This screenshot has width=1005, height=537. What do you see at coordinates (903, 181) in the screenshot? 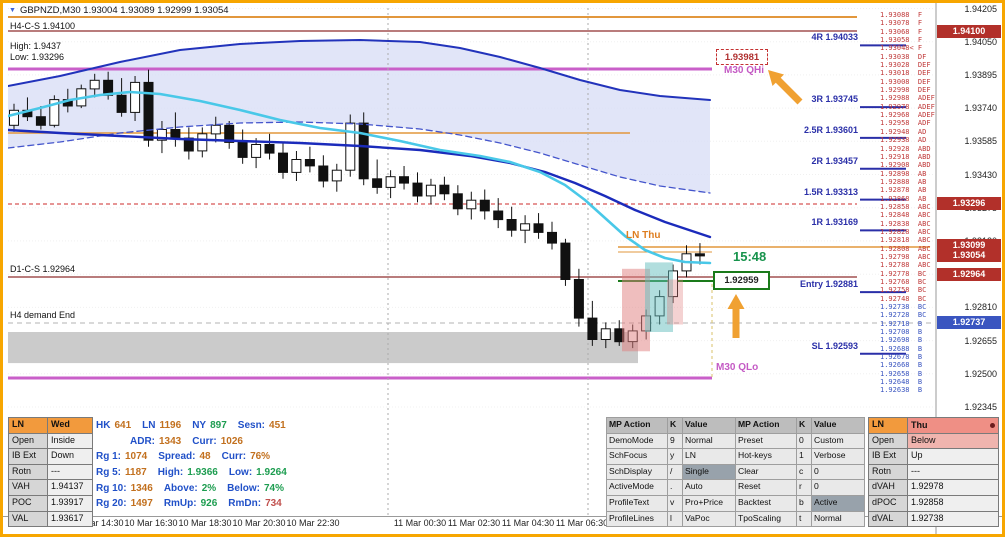
I see `tpo-row: 1.92888 AB` at bounding box center [903, 181].